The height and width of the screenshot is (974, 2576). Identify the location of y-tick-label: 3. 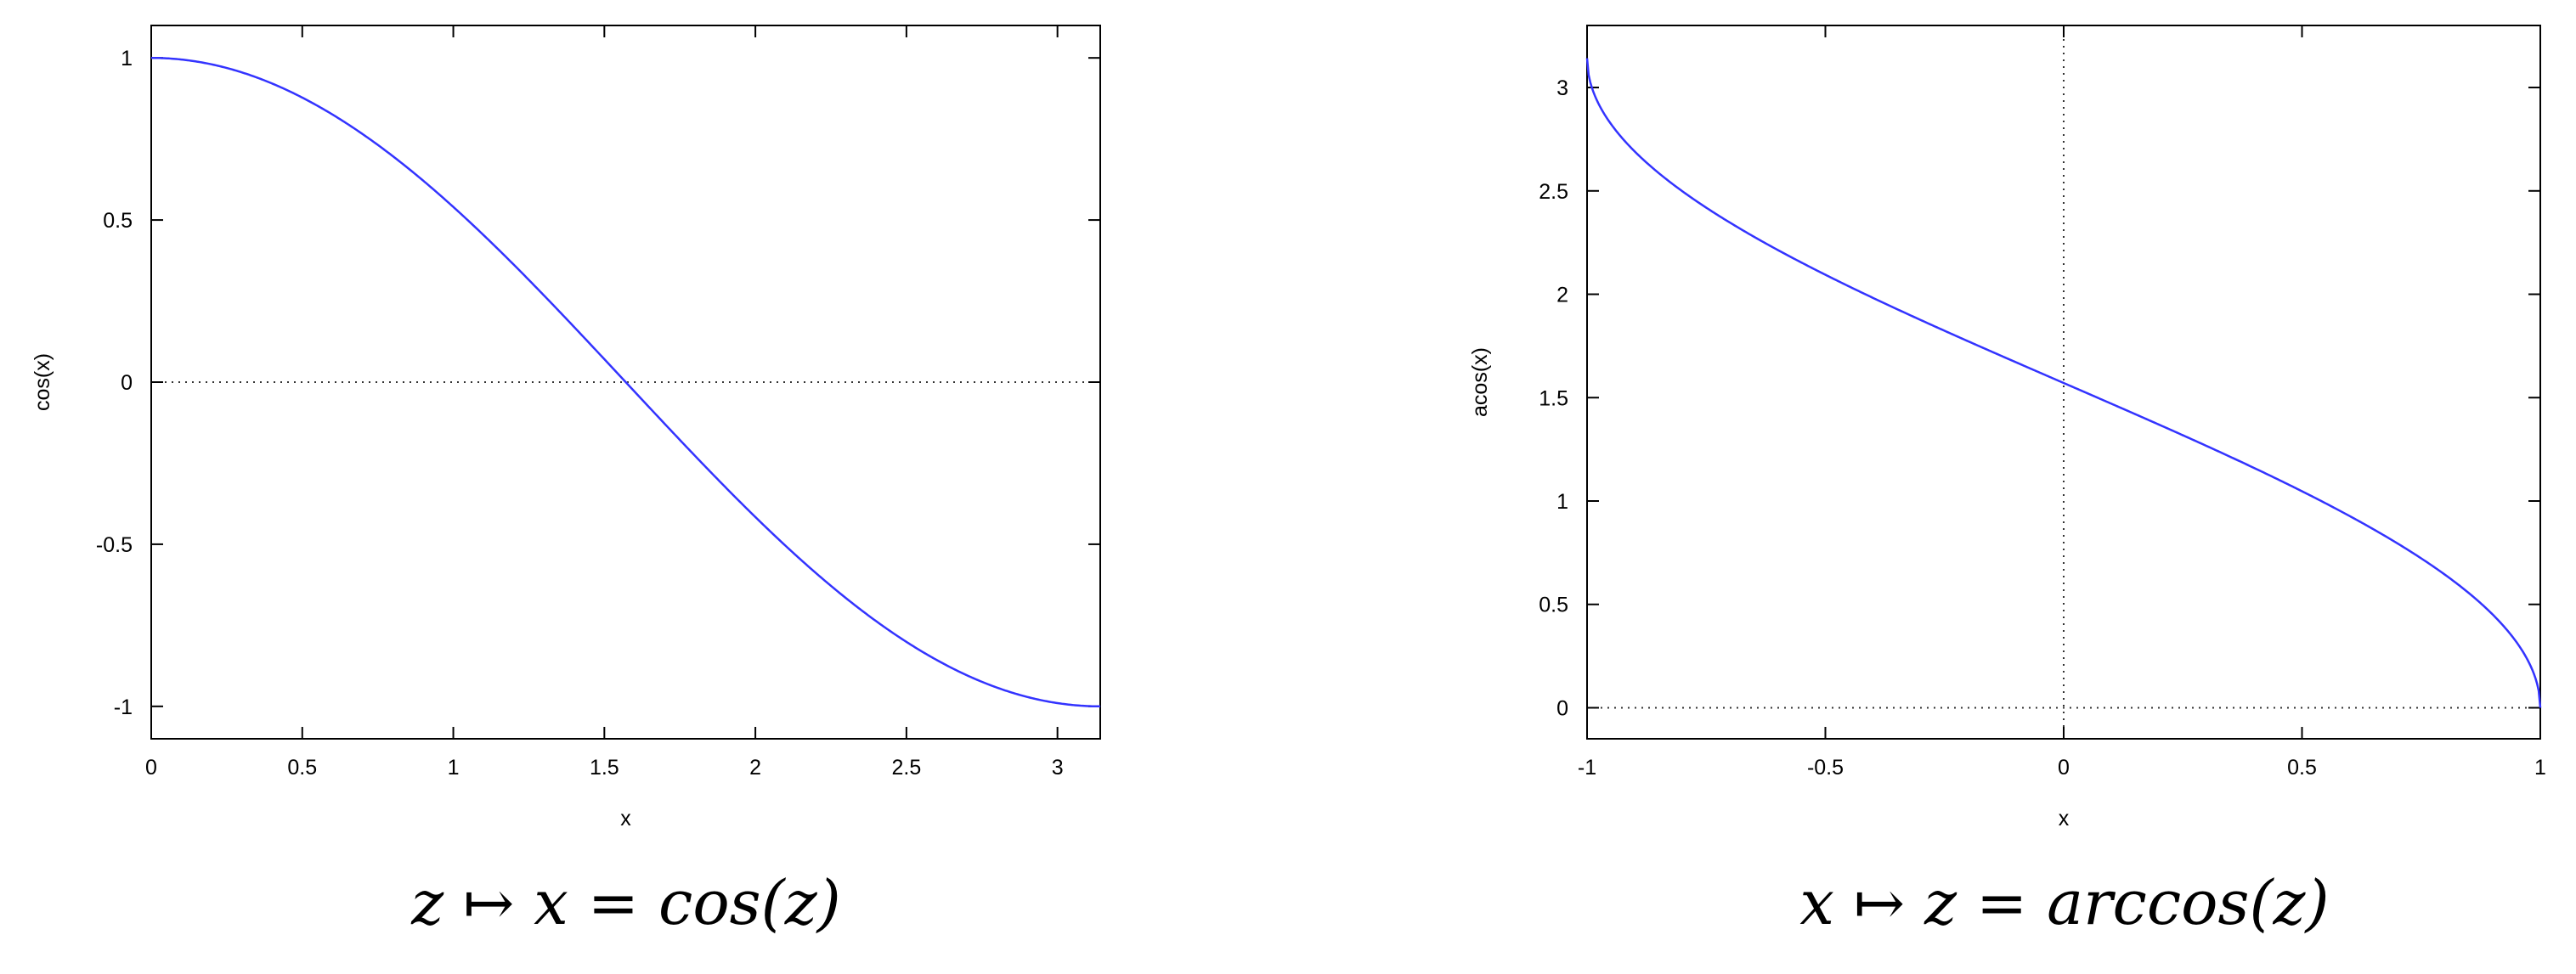
(1562, 88).